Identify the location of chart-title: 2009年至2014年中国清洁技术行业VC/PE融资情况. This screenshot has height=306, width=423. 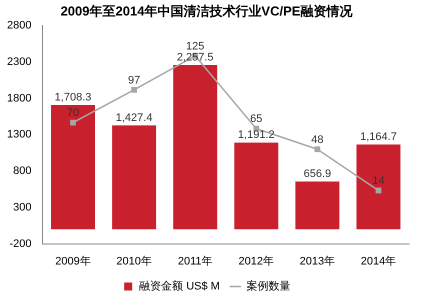
(207, 10).